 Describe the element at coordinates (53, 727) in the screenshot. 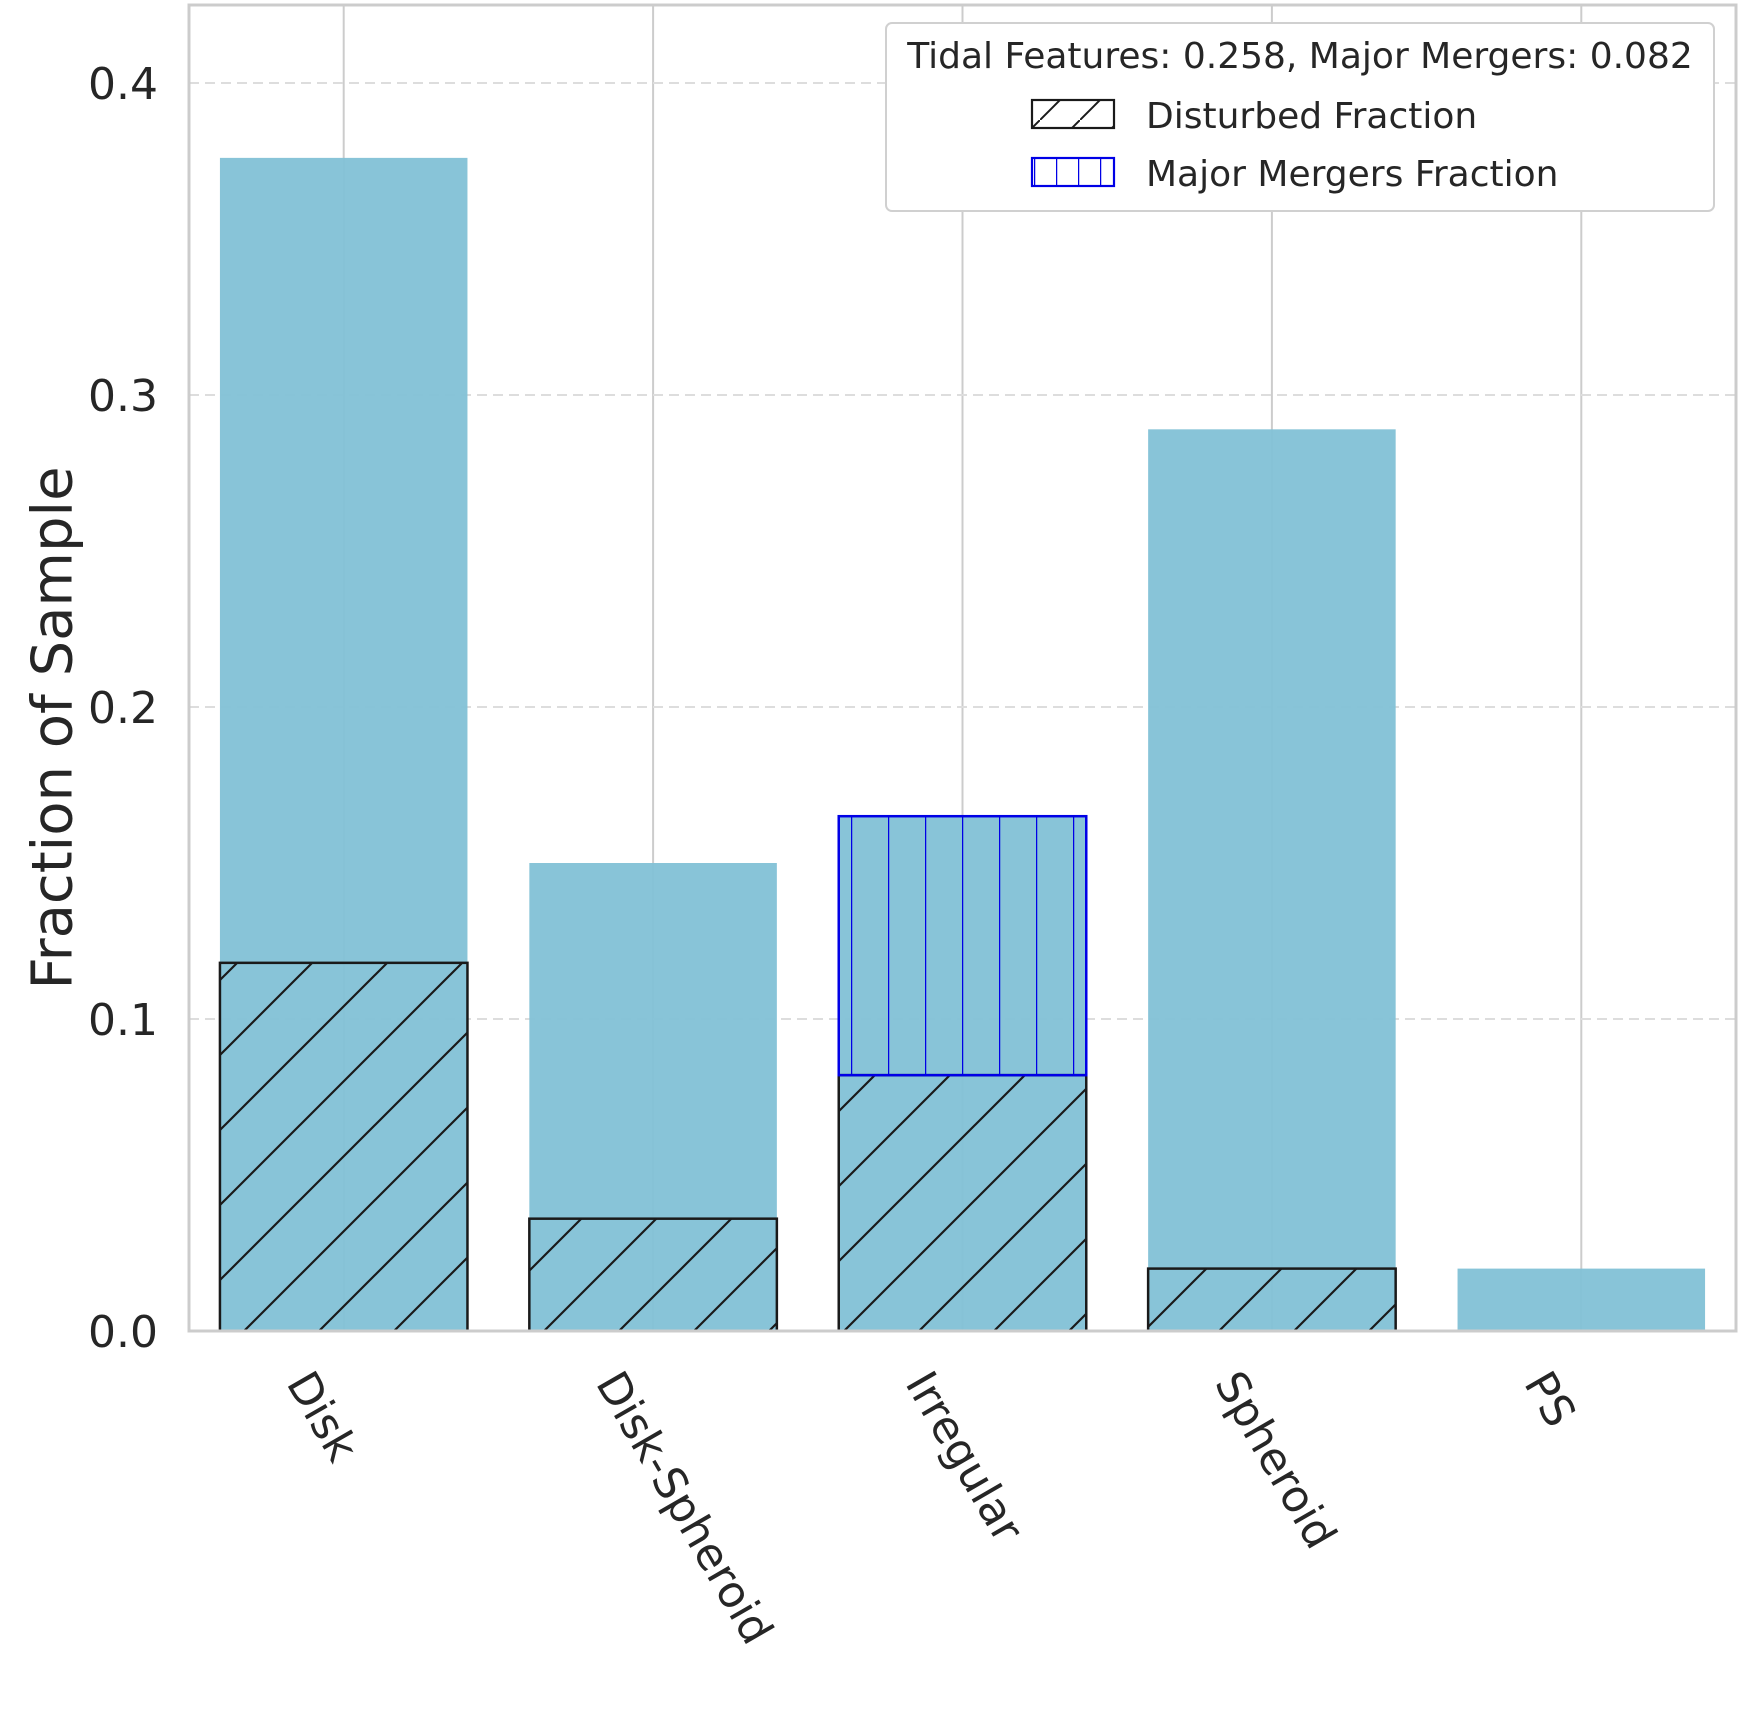

I see `y-axis-label: Fraction of Sample` at that location.